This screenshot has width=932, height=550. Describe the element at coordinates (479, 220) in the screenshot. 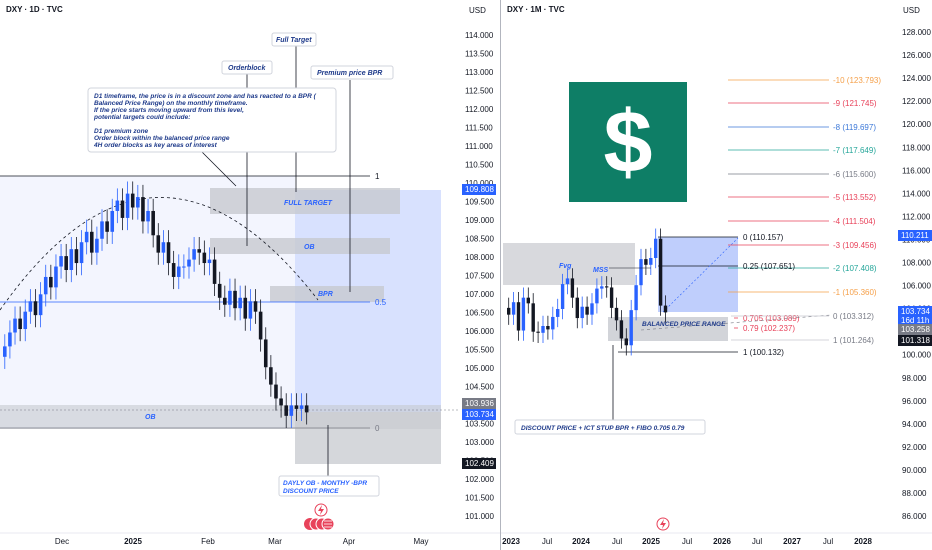

I see `price-tick: 109.000` at that location.